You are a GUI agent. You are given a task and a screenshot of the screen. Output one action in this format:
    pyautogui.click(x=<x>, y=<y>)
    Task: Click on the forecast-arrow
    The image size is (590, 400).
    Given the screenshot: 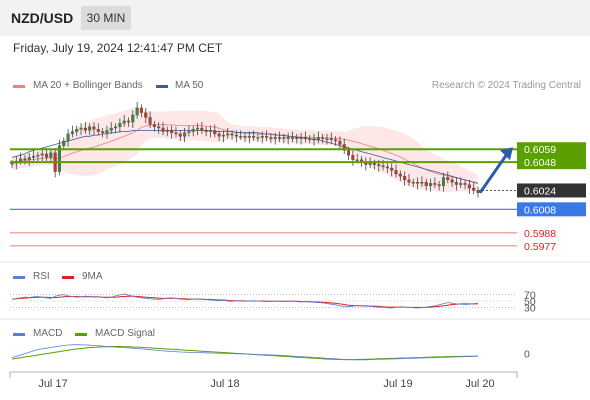 What is the action you would take?
    pyautogui.click(x=494, y=172)
    